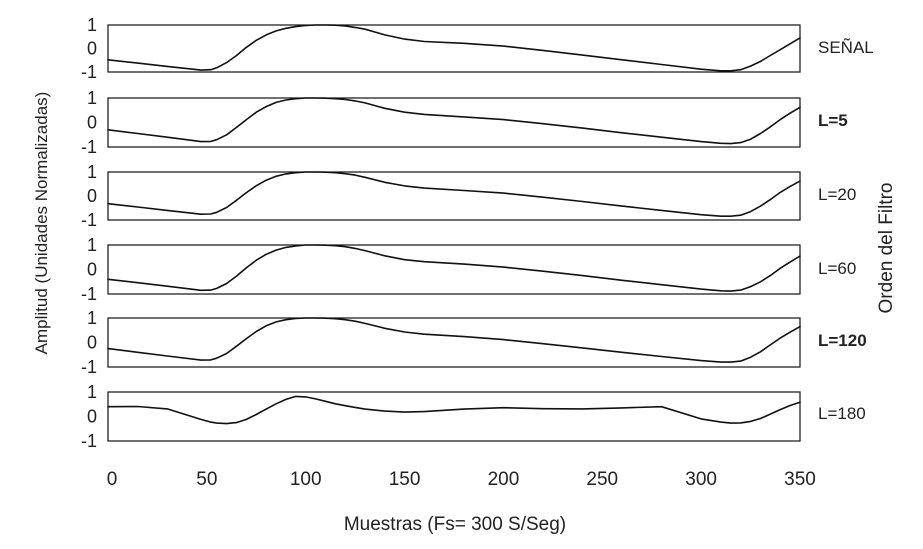 This screenshot has width=923, height=549. What do you see at coordinates (602, 479) in the screenshot?
I see `x-tick-label: 250` at bounding box center [602, 479].